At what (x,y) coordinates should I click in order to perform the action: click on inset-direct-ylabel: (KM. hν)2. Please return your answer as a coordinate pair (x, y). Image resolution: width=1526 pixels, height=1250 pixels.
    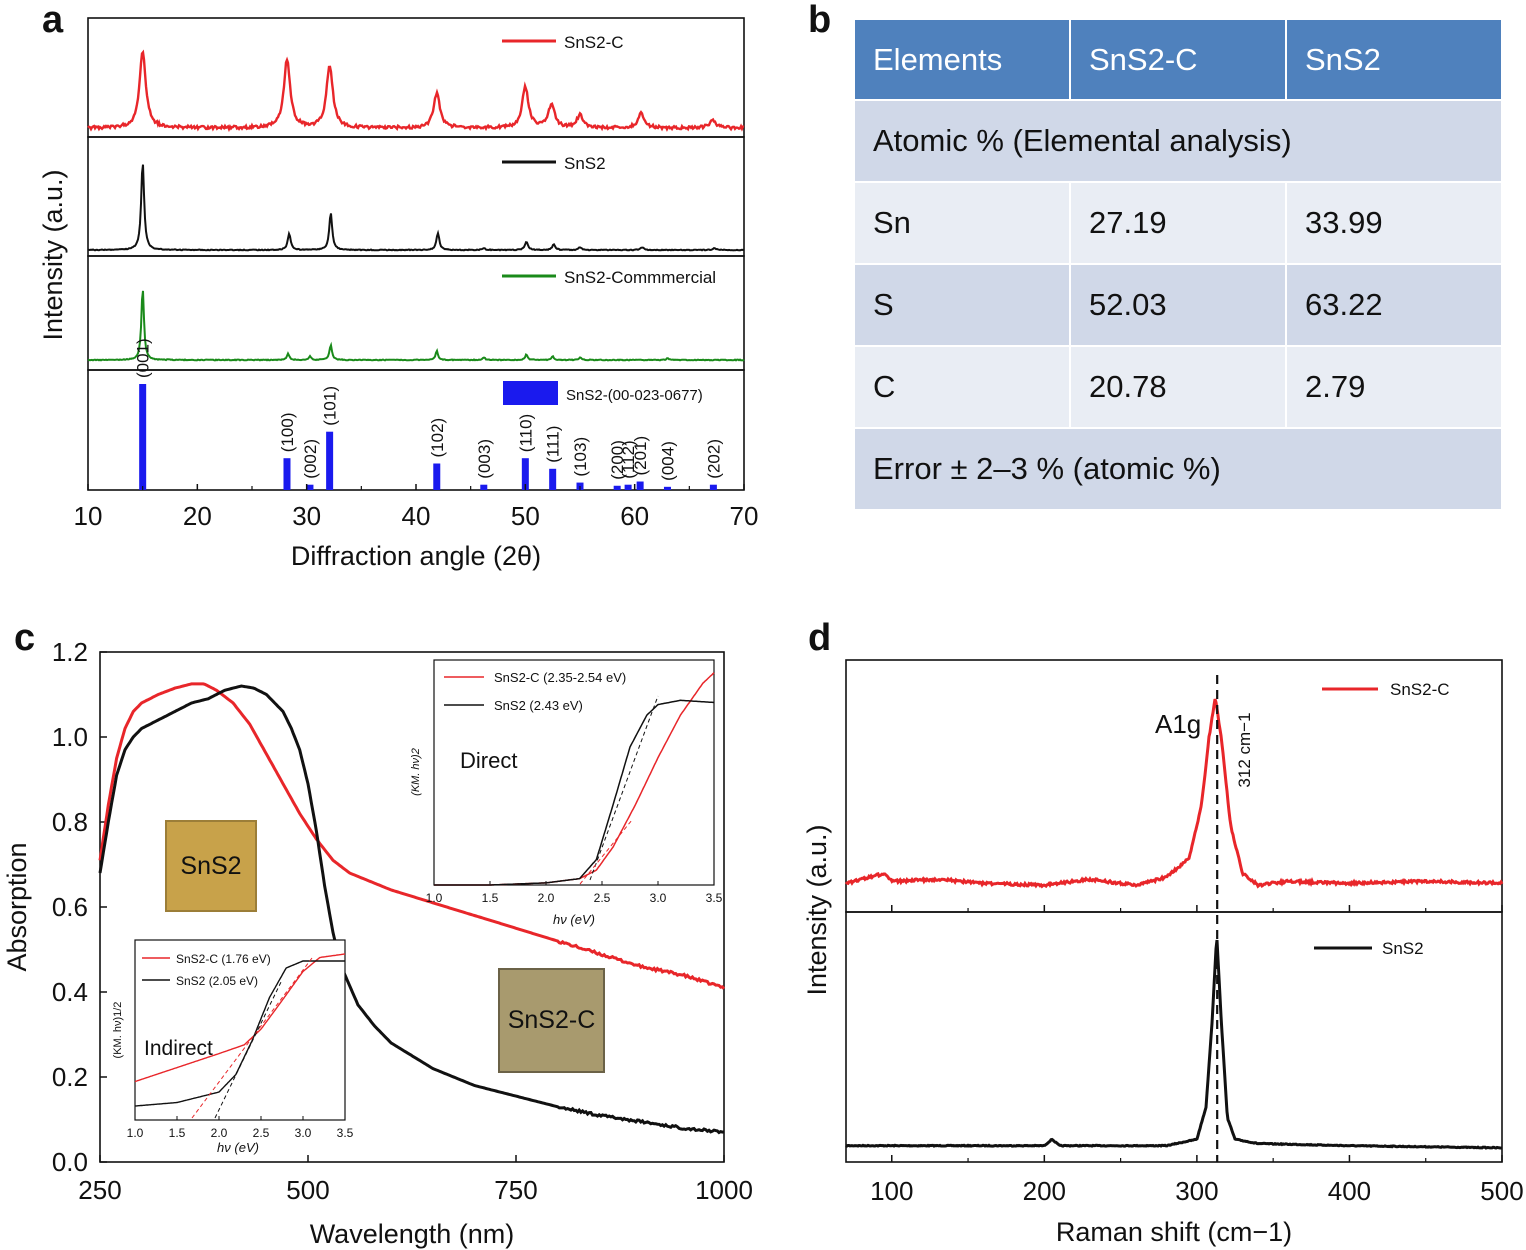
    Looking at the image, I should click on (416, 772).